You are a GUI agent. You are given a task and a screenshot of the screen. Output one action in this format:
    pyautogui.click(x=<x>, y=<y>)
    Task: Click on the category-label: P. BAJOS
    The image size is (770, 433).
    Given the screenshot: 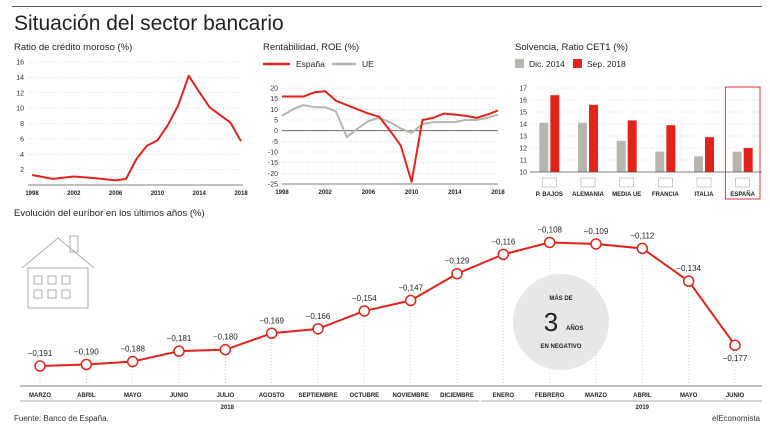 What is the action you would take?
    pyautogui.click(x=549, y=195)
    